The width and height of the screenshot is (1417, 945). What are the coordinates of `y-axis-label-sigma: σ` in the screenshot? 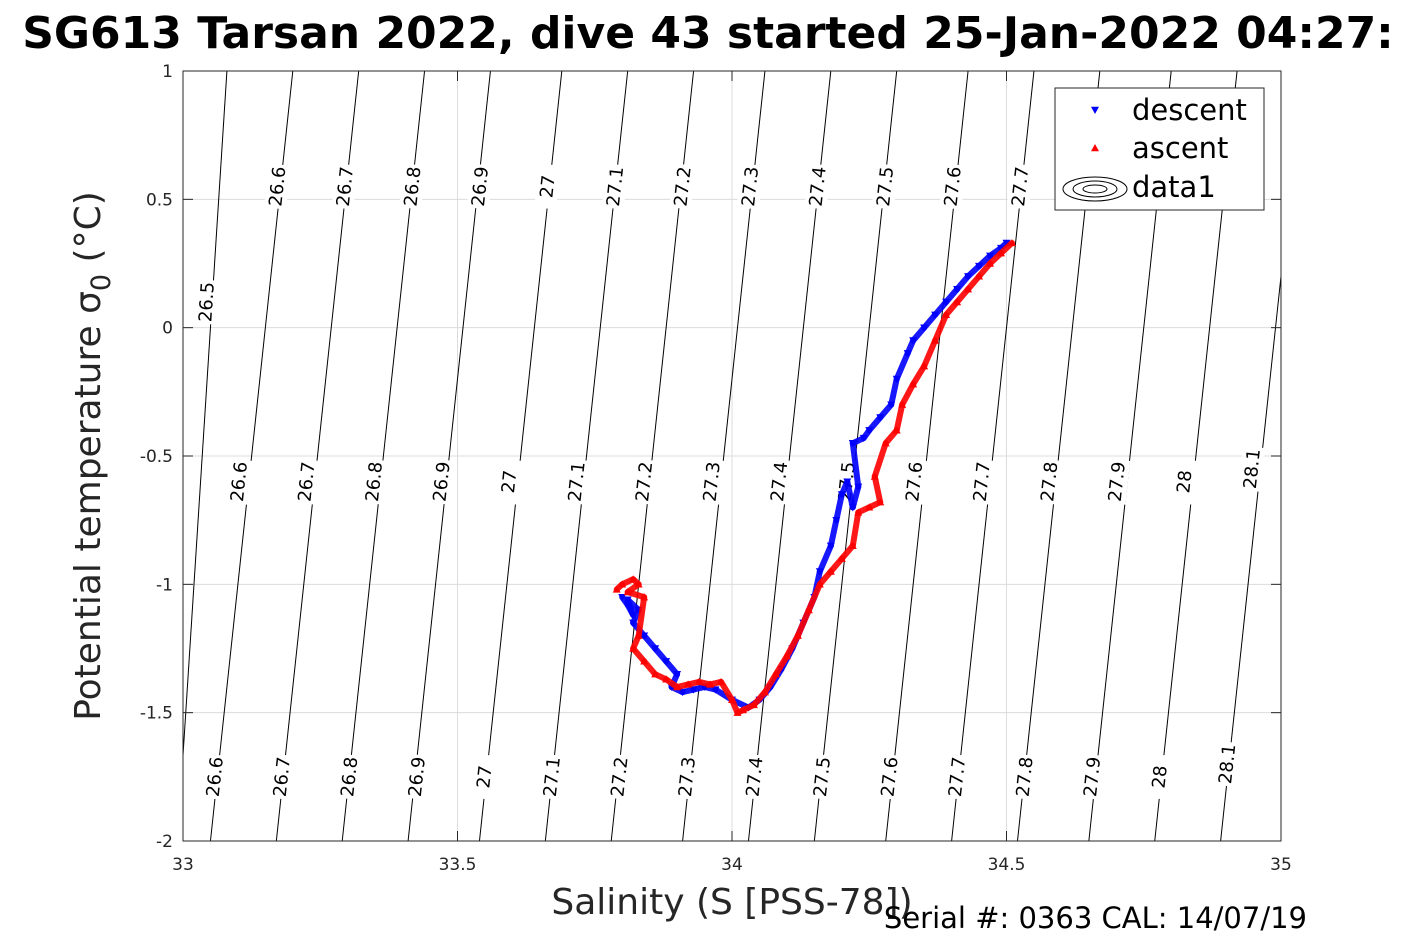 It's located at (88, 302).